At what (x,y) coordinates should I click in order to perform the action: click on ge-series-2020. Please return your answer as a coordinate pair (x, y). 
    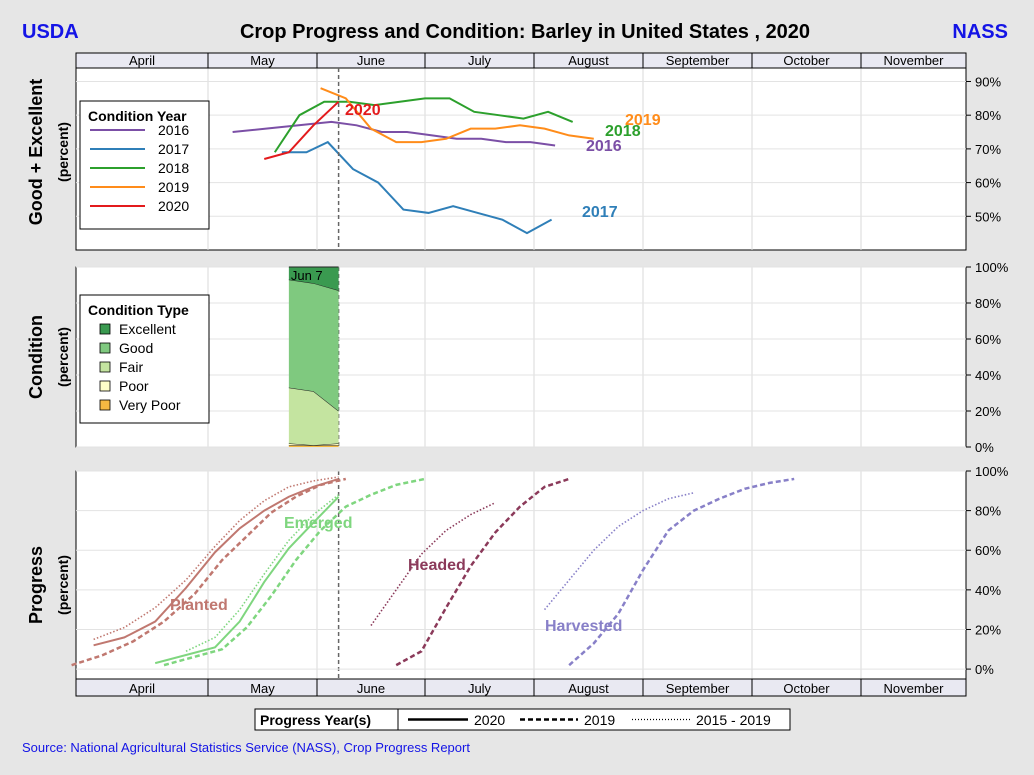
    Looking at the image, I should click on (301, 130).